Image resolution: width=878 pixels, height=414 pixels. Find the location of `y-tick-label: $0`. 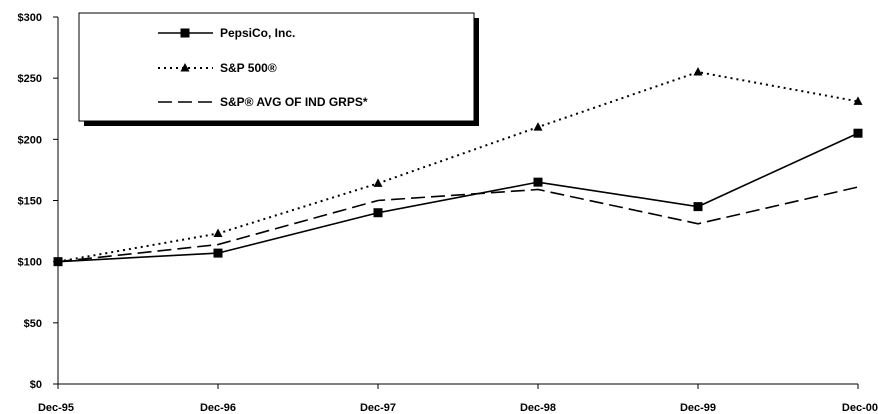

y-tick-label: $0 is located at coordinates (36, 385).